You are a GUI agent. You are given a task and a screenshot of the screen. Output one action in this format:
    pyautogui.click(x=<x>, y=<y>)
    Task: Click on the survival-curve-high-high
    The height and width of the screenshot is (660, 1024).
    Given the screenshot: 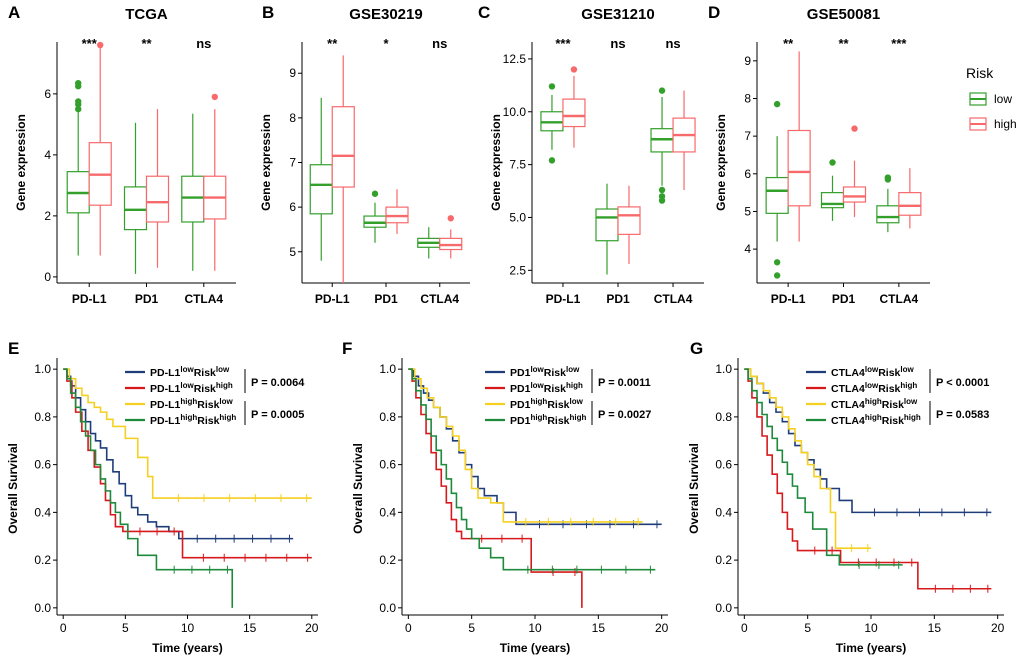 What is the action you would take?
    pyautogui.click(x=823, y=467)
    